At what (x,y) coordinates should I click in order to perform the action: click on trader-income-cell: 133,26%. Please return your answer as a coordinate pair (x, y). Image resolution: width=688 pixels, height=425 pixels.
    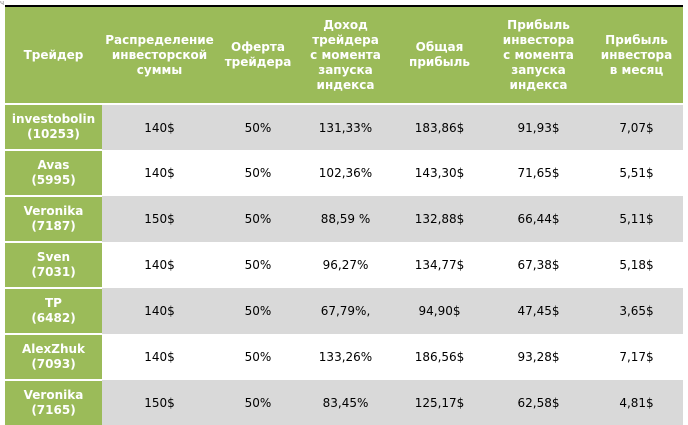
    Looking at the image, I should click on (345, 357).